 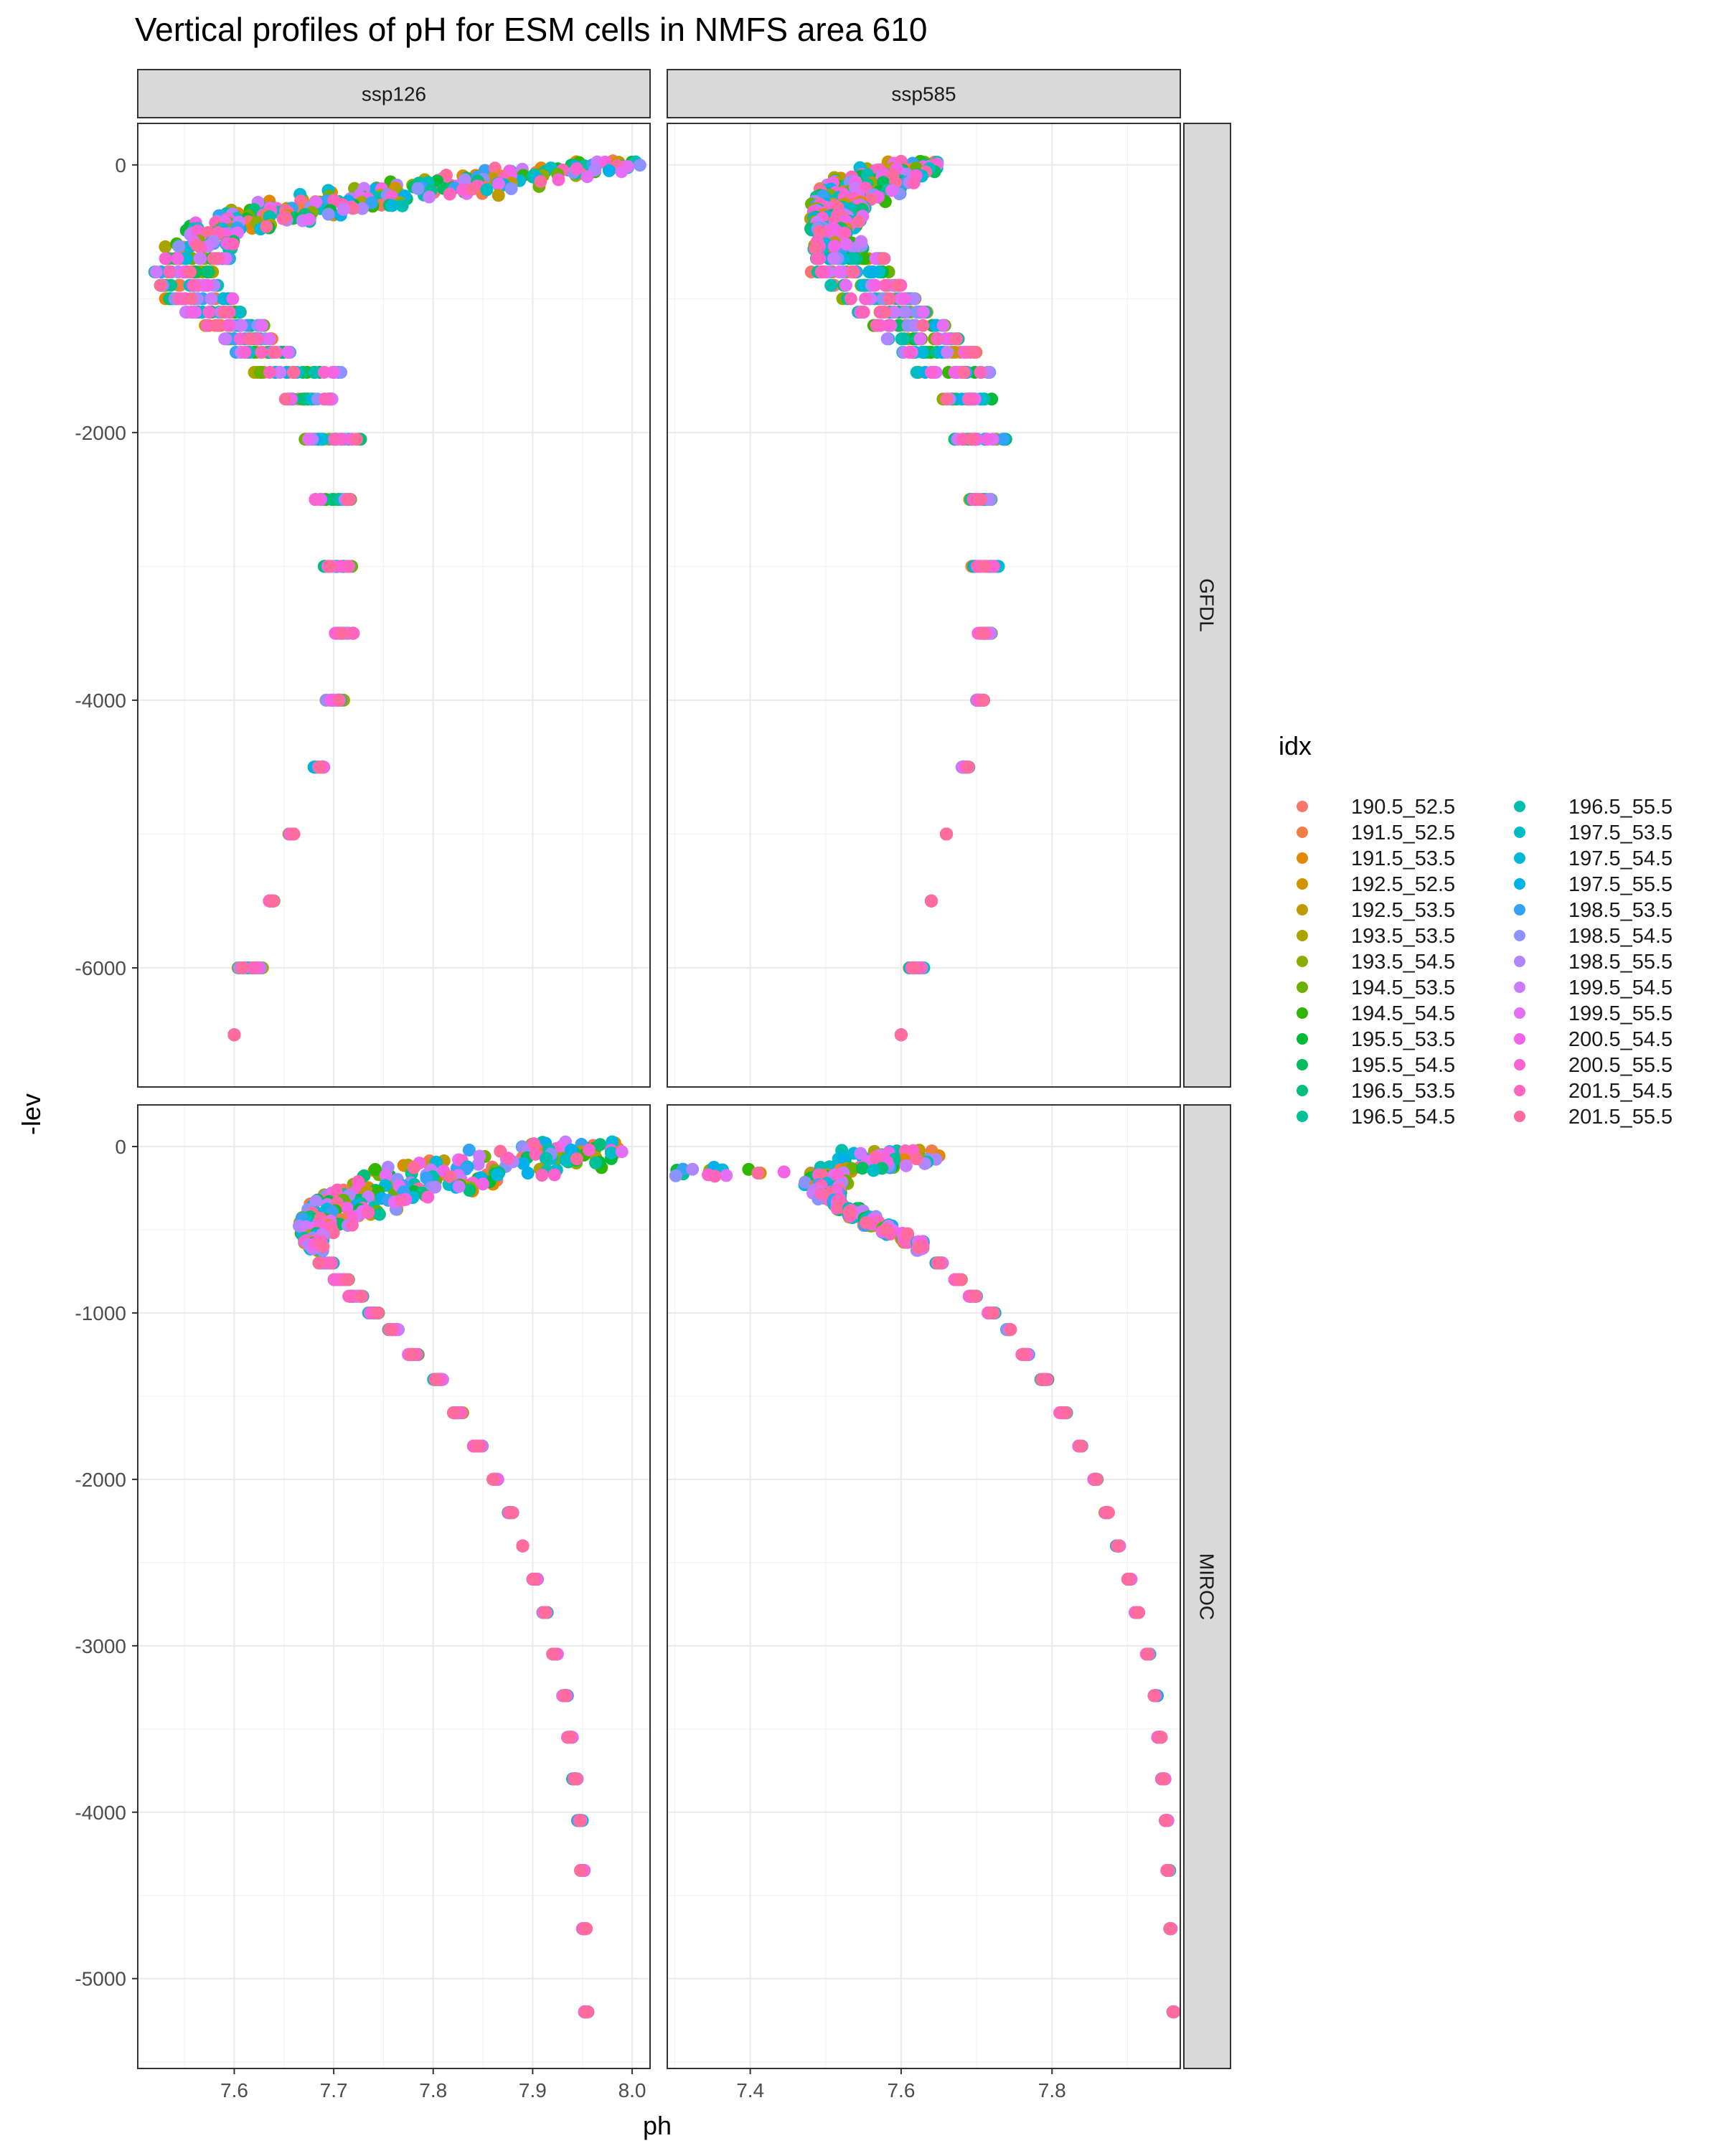 What do you see at coordinates (101, 1813) in the screenshot?
I see `y-tick-label: -4000` at bounding box center [101, 1813].